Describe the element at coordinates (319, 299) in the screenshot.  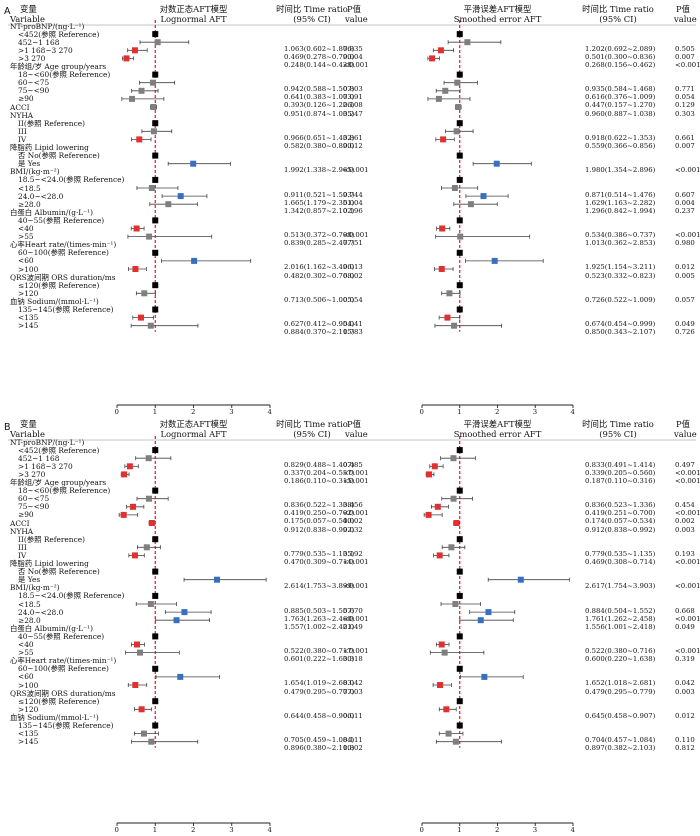
I see `time-ratio-value: 0.713(0.506~1.005)` at that location.